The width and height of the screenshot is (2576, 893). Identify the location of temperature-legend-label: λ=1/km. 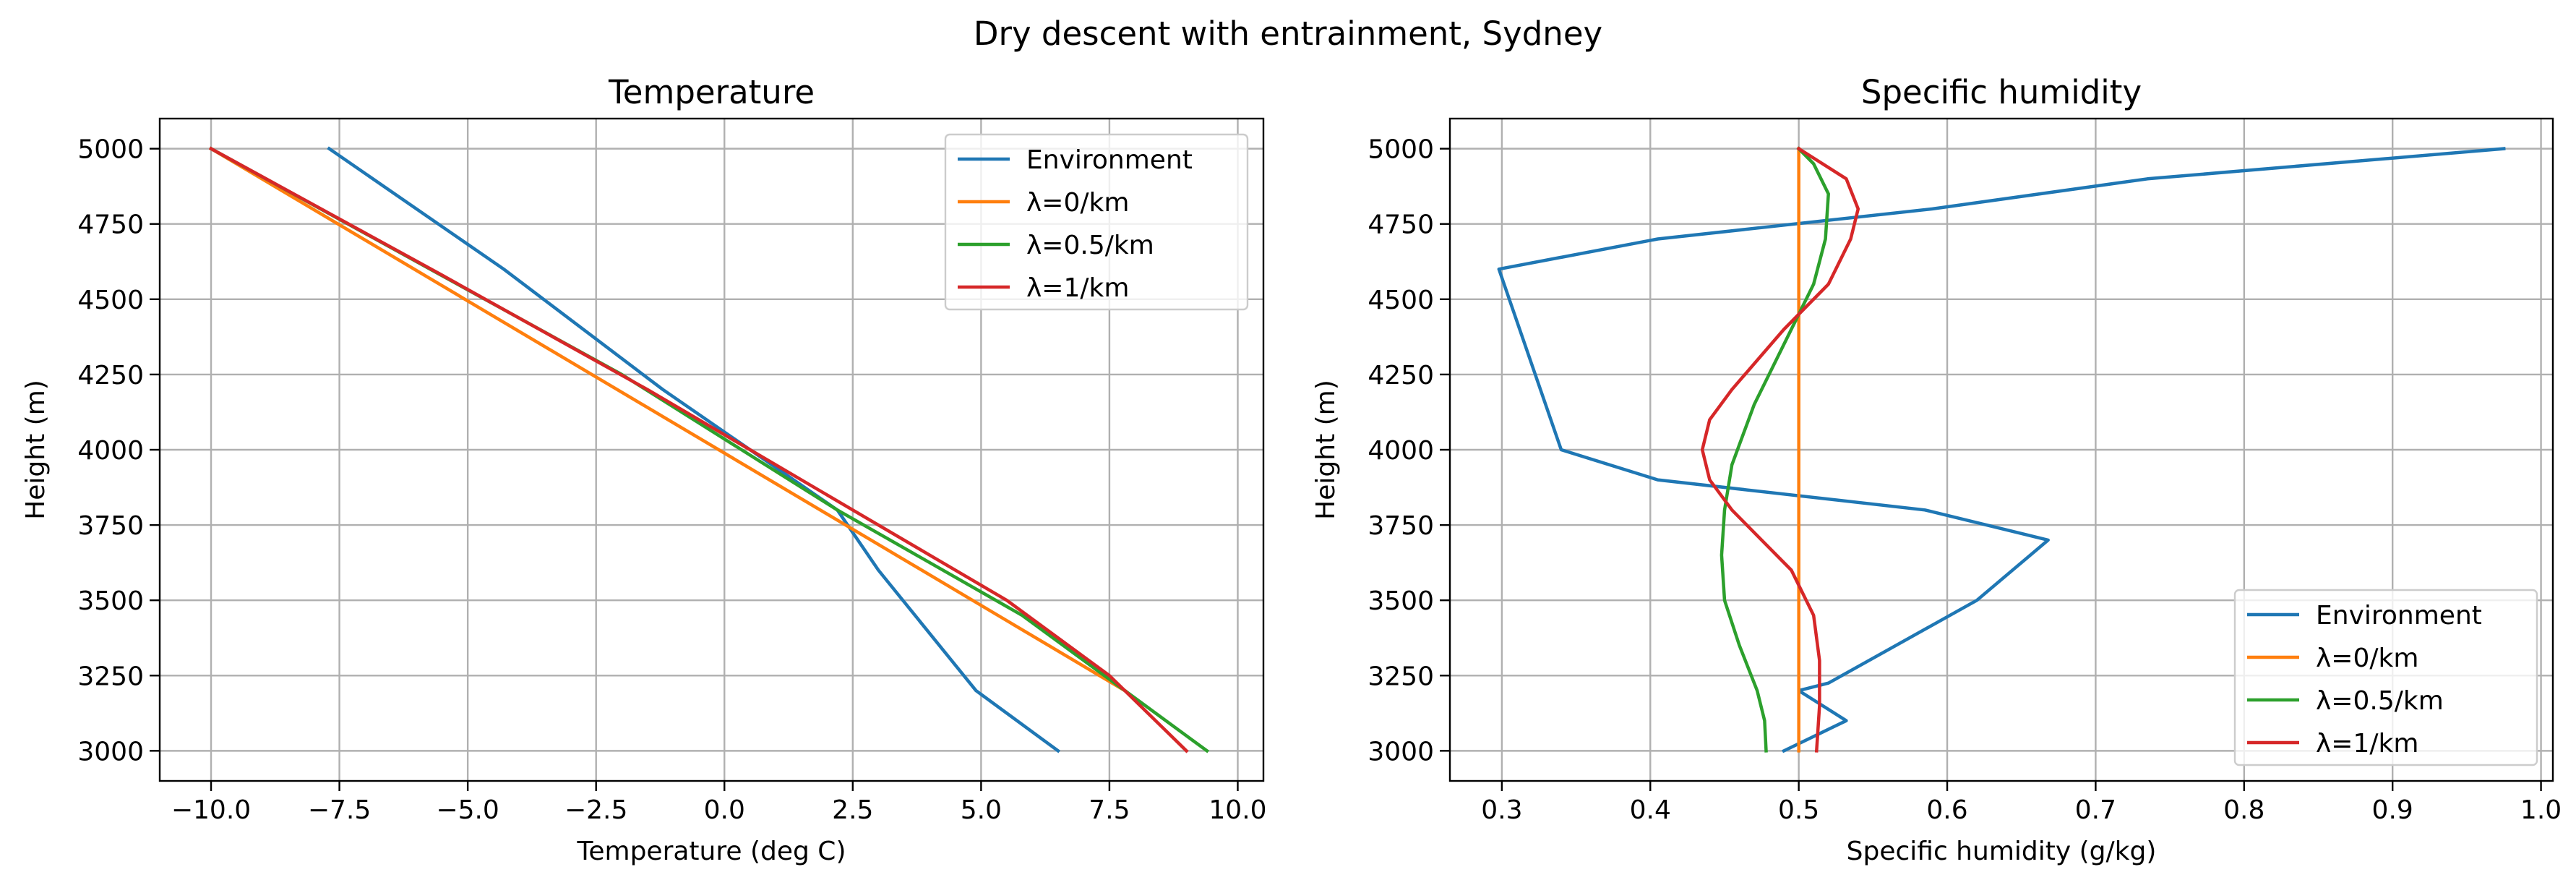
(1078, 288).